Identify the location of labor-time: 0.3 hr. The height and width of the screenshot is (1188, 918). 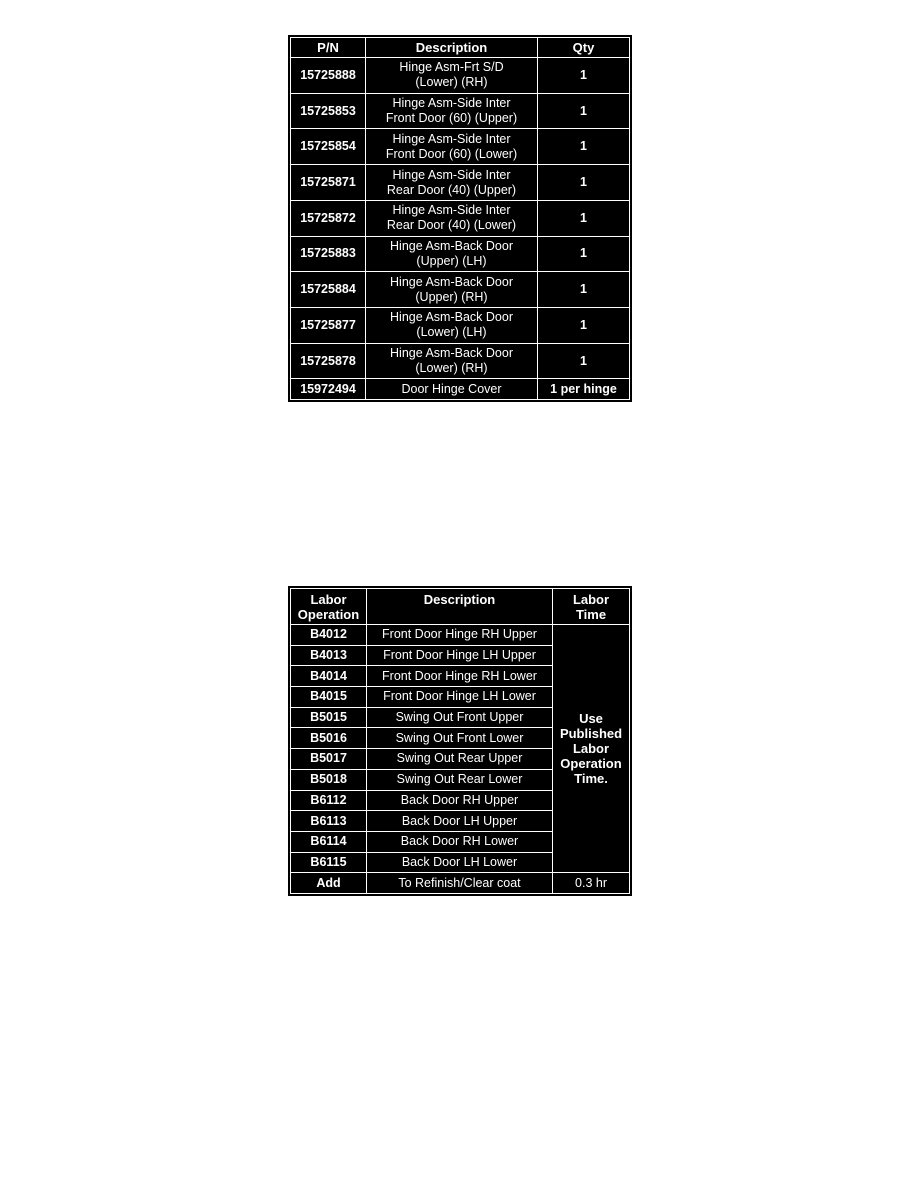
(591, 883).